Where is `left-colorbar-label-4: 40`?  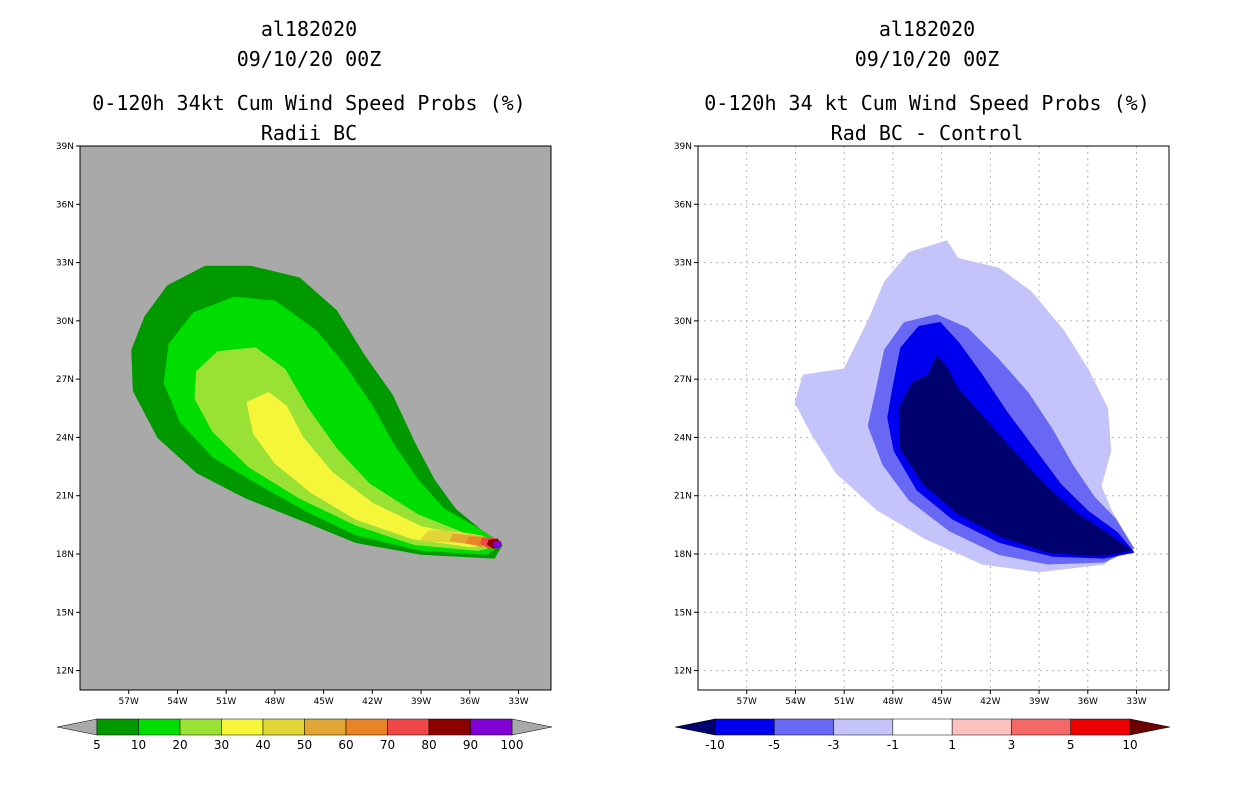
left-colorbar-label-4: 40 is located at coordinates (262, 745).